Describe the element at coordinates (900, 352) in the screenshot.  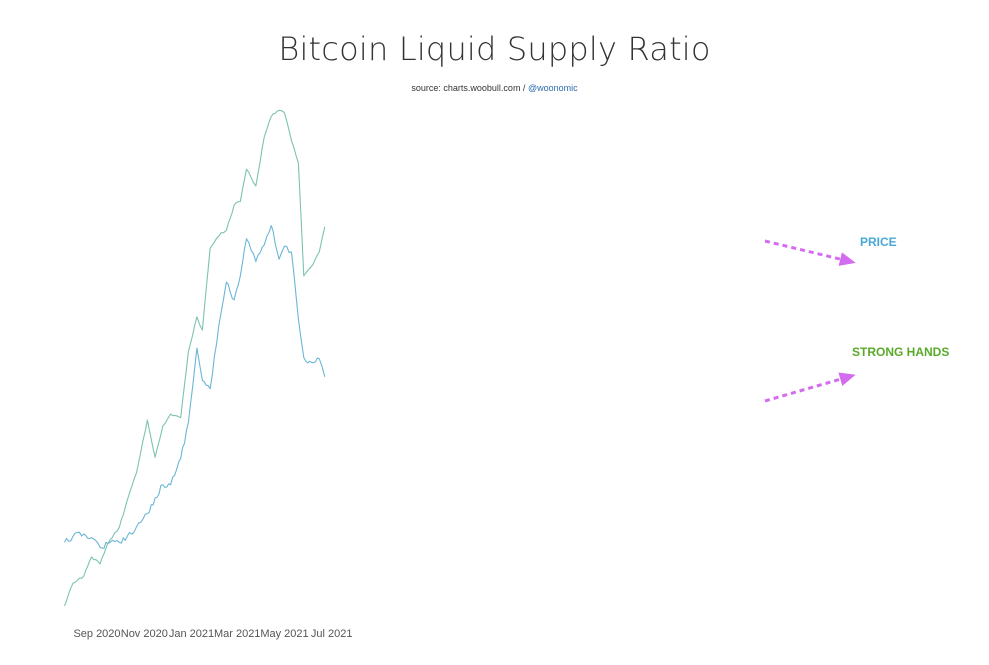
I see `strong-hands-label: STRONG HANDS` at that location.